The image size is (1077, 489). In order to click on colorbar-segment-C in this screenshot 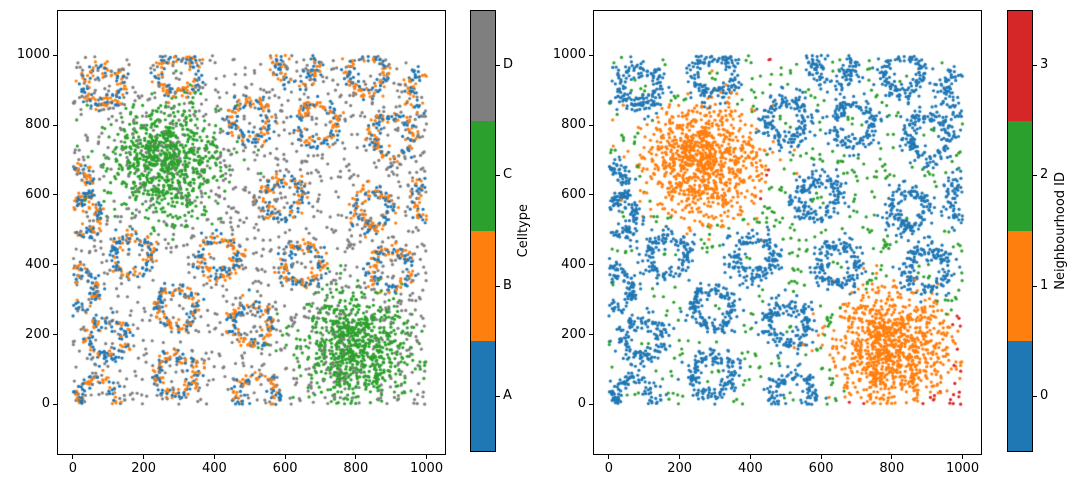, I will do `click(483, 176)`.